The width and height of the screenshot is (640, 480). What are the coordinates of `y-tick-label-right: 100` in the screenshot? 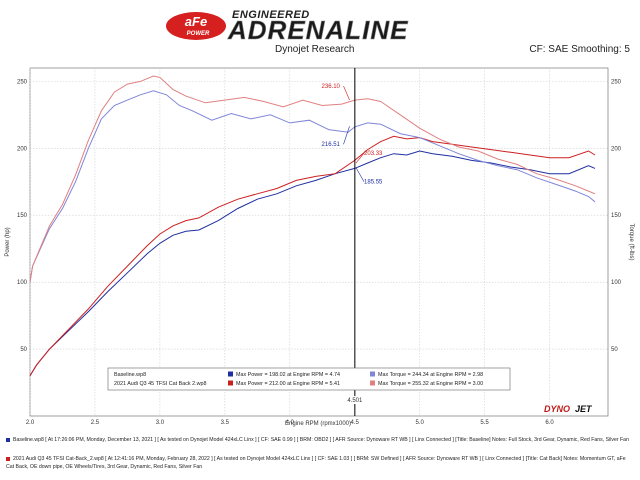 It's located at (616, 283).